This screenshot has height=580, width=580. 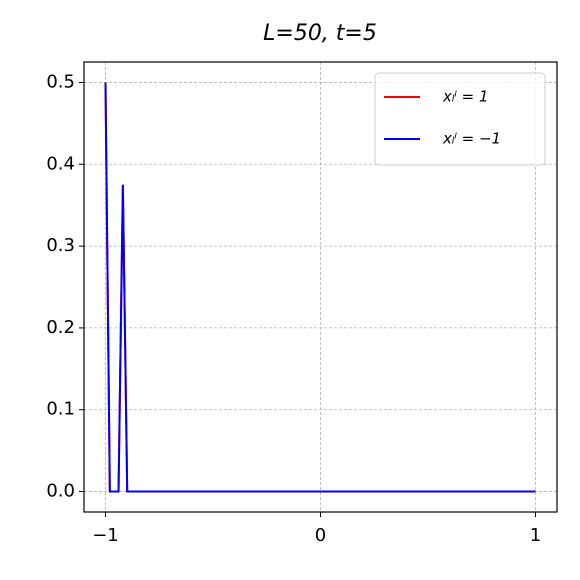 I want to click on y-tick-label: 0.2, so click(x=60, y=327).